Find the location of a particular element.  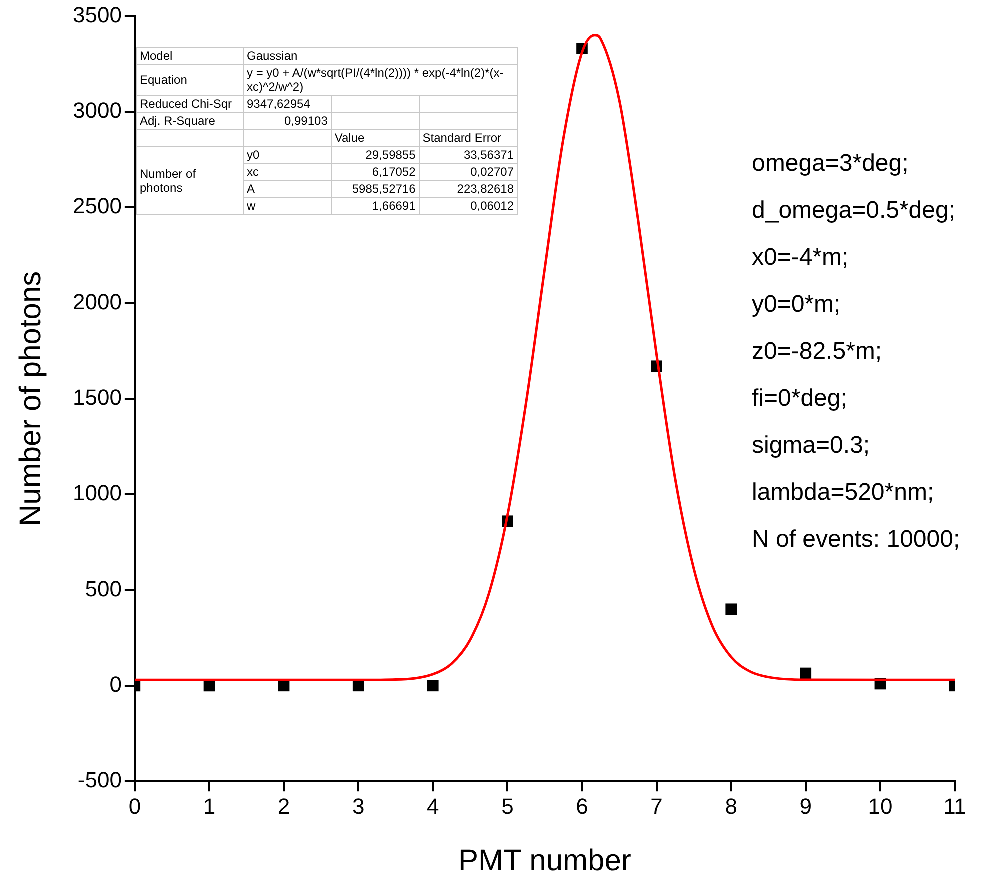

y-tick-label: 3500 is located at coordinates (97, 15).